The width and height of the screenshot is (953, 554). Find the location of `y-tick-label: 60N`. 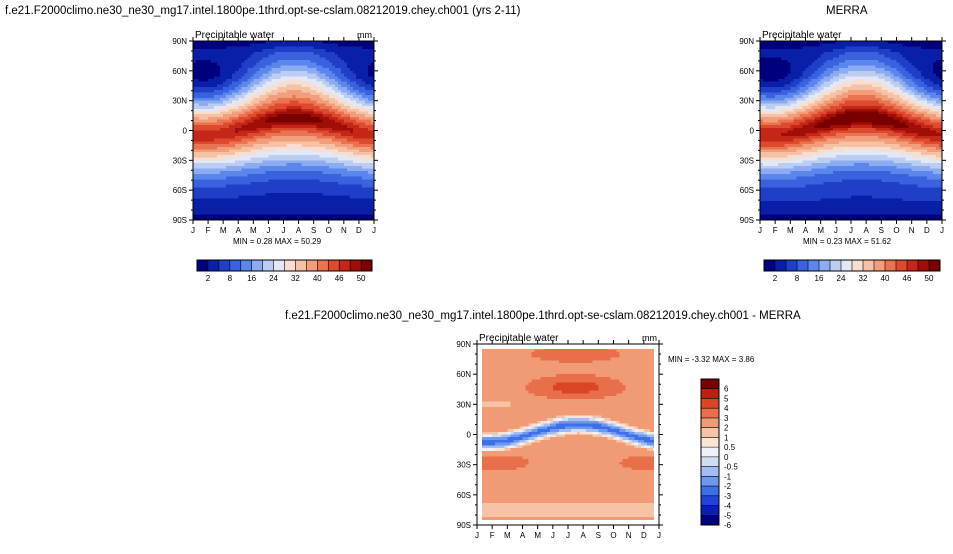

y-tick-label: 60N is located at coordinates (179, 71).